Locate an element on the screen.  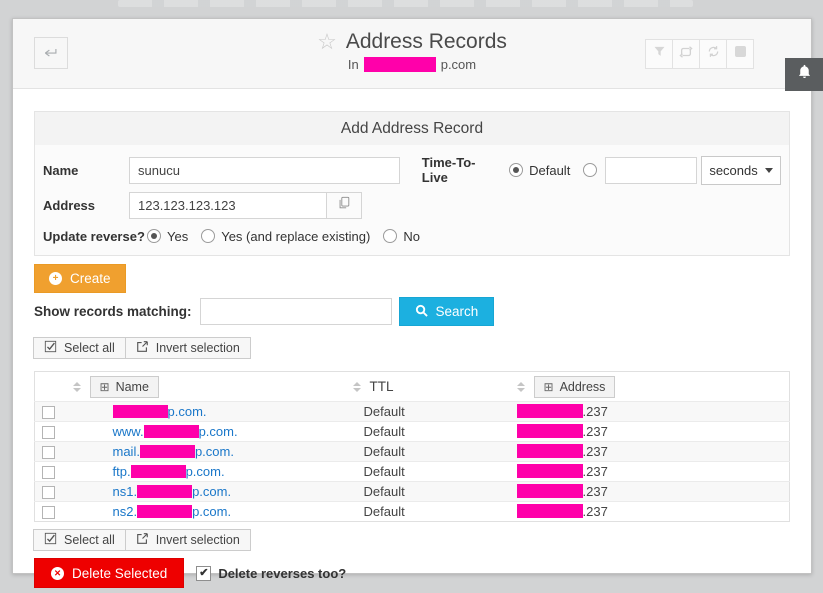
update-reverse-yes-label: Yes is located at coordinates (178, 236).